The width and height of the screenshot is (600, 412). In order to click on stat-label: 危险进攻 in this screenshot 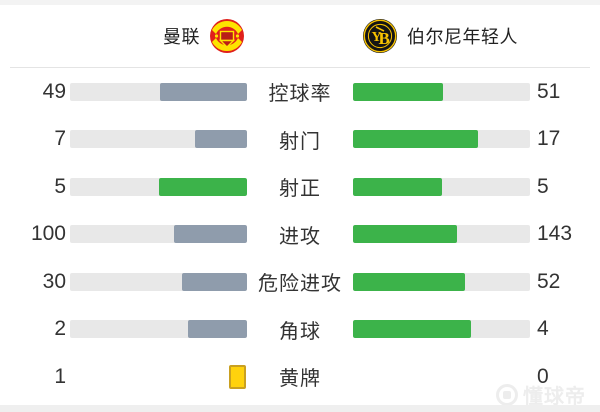, I will do `click(300, 284)`.